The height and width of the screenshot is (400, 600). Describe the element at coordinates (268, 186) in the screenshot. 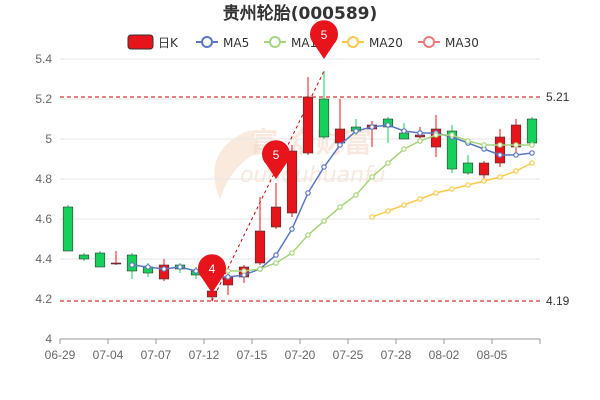

I see `trend-line` at that location.